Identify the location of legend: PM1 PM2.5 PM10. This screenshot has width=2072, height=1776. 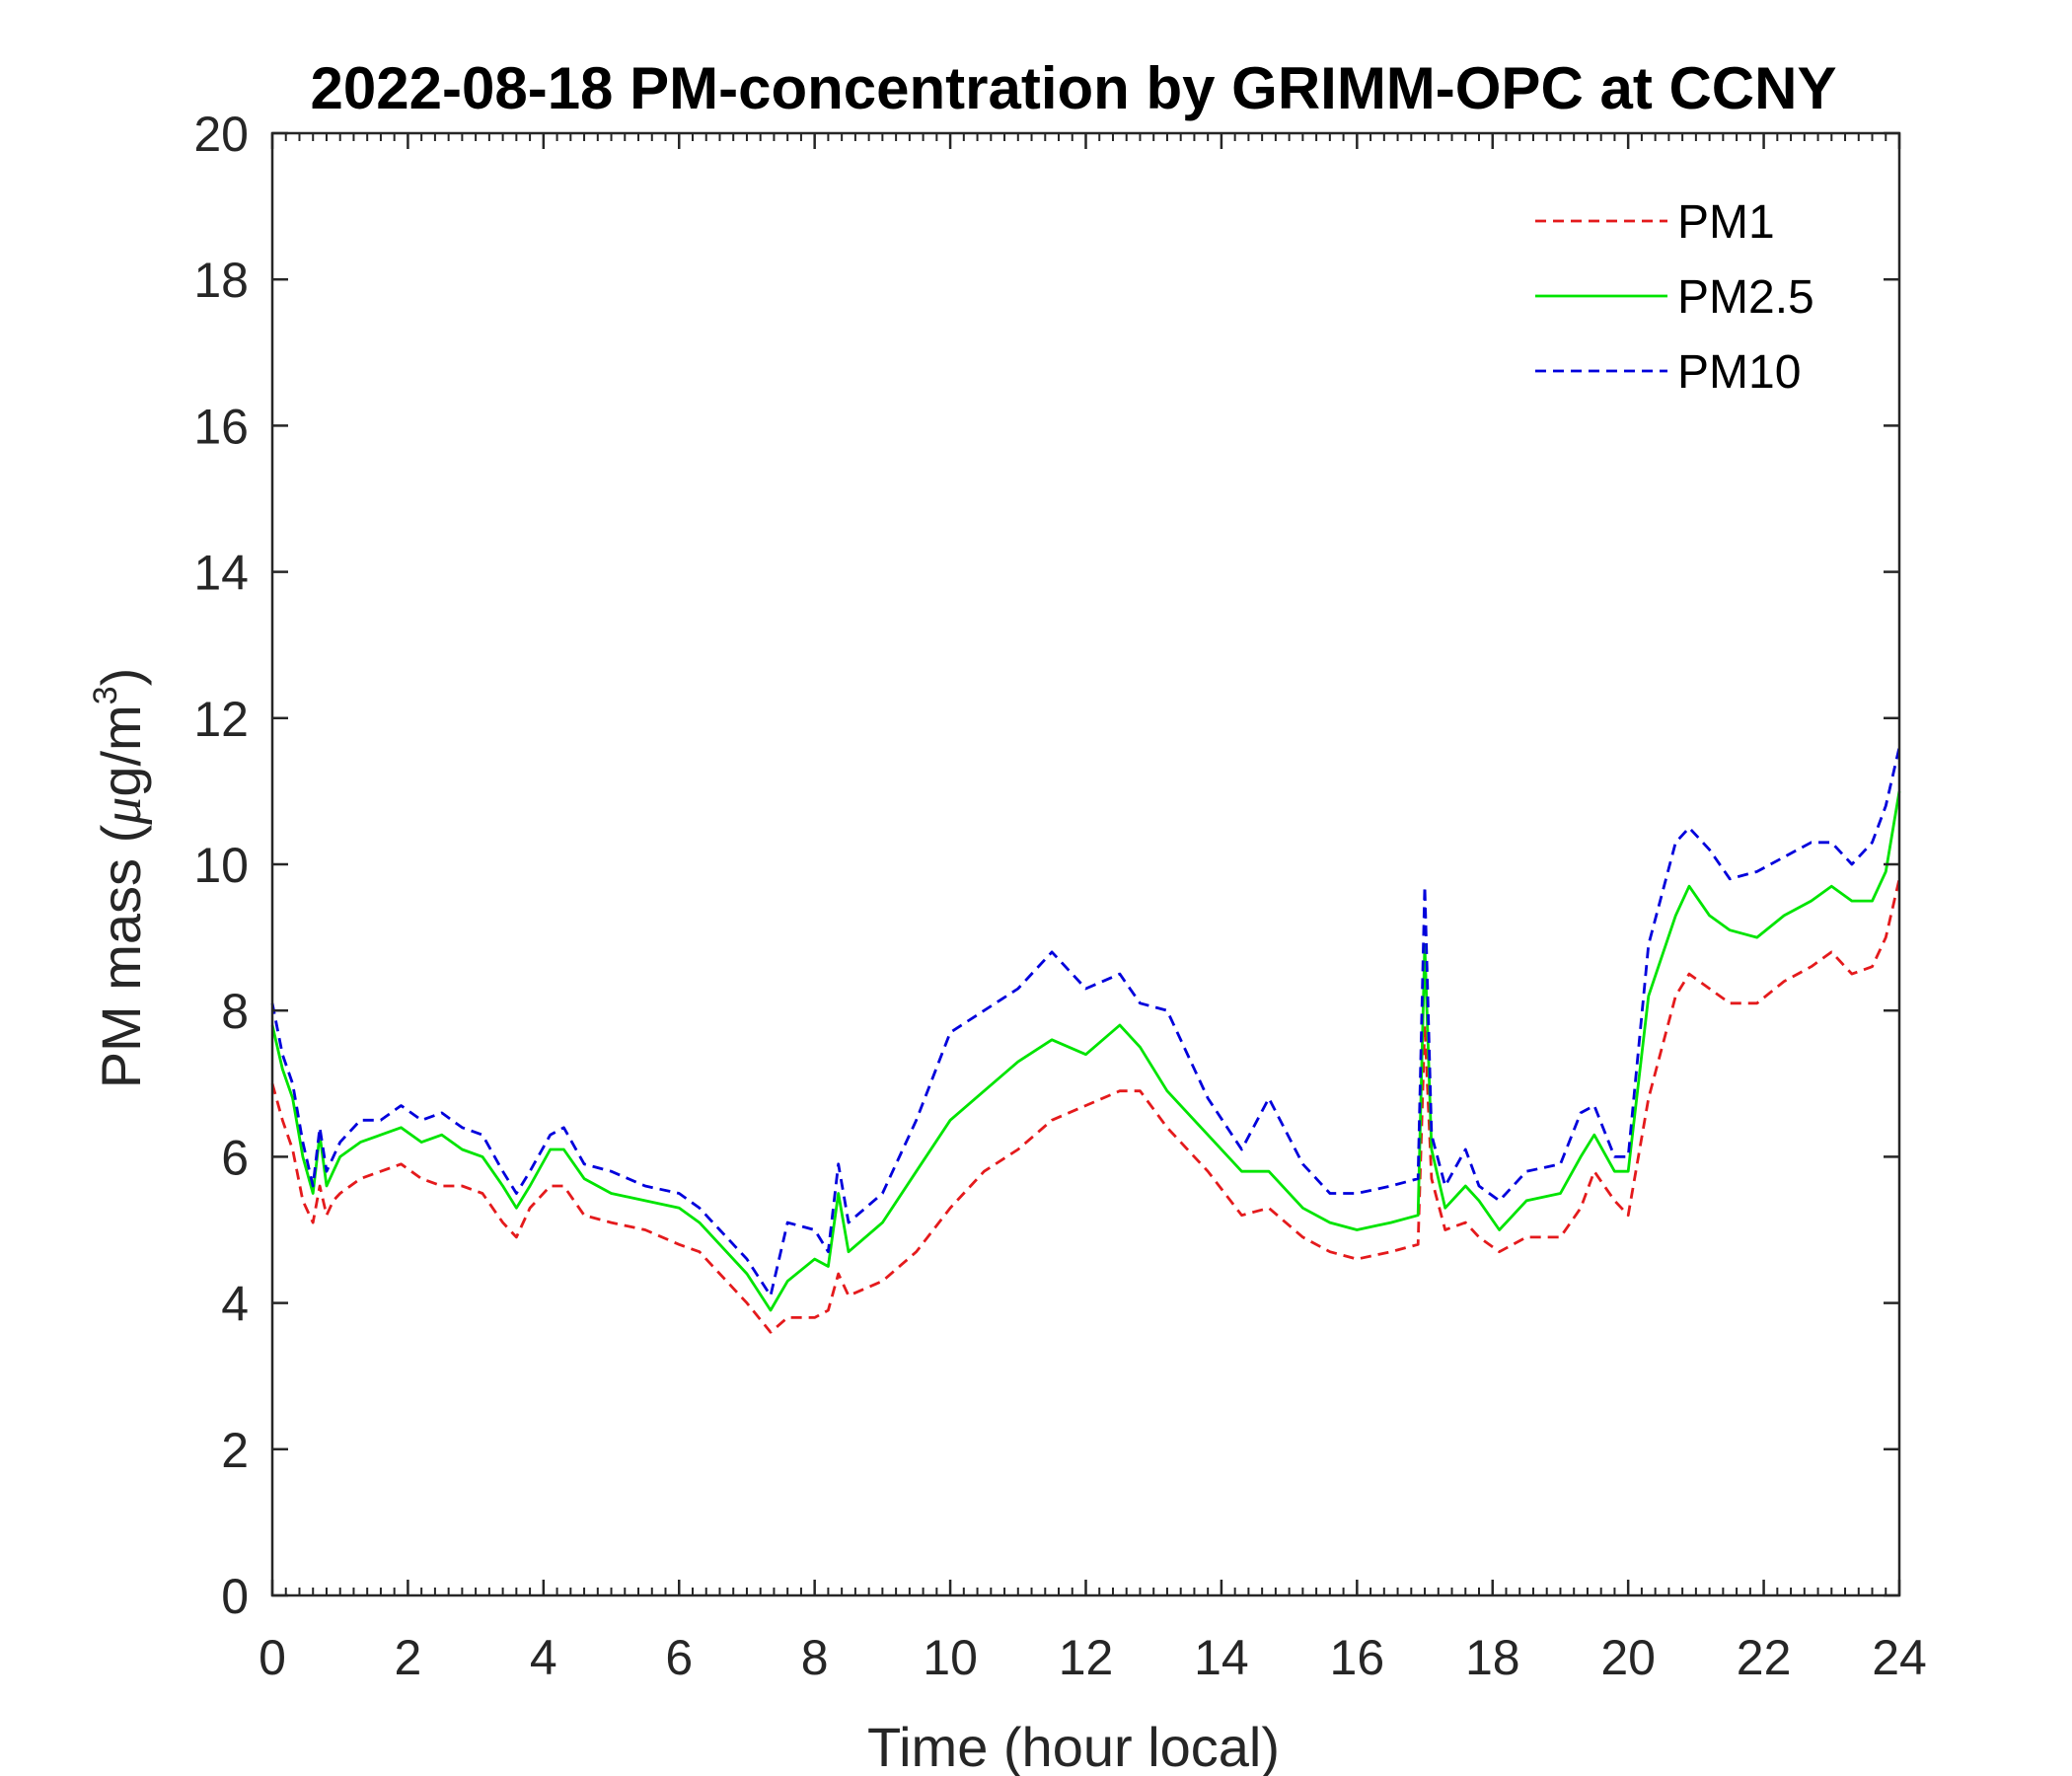
(1675, 298).